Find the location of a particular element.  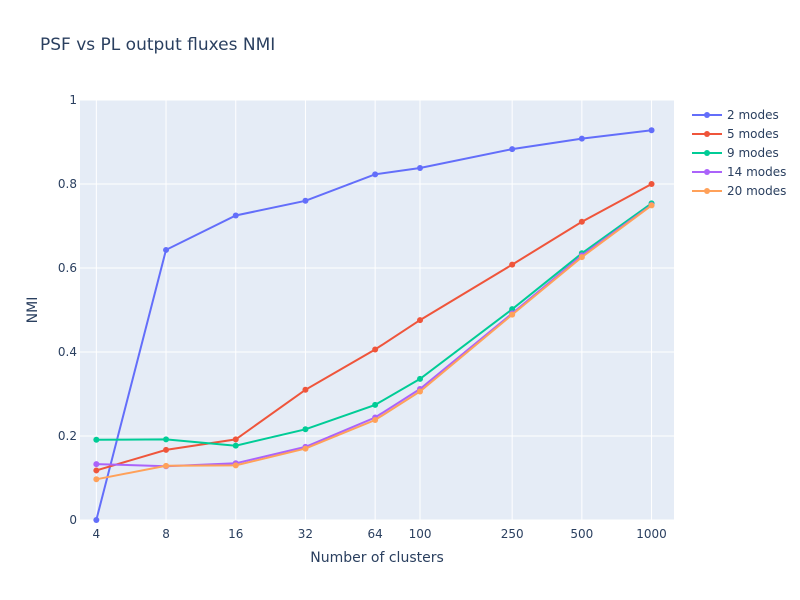

y-tick-label: 0.4 is located at coordinates (67, 352).